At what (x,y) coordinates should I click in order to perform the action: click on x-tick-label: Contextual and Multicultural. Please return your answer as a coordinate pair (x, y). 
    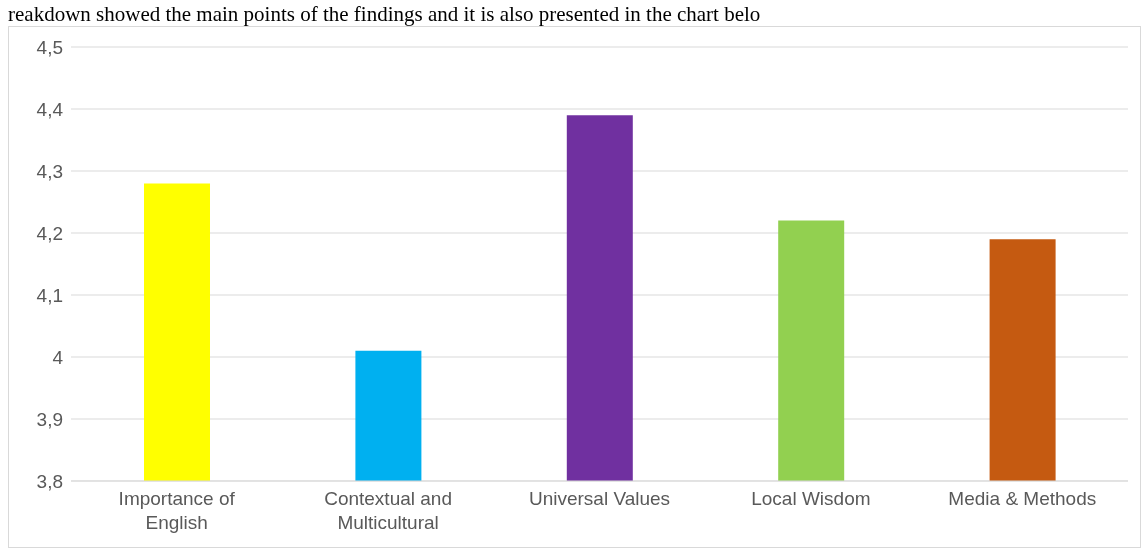
    Looking at the image, I should click on (388, 510).